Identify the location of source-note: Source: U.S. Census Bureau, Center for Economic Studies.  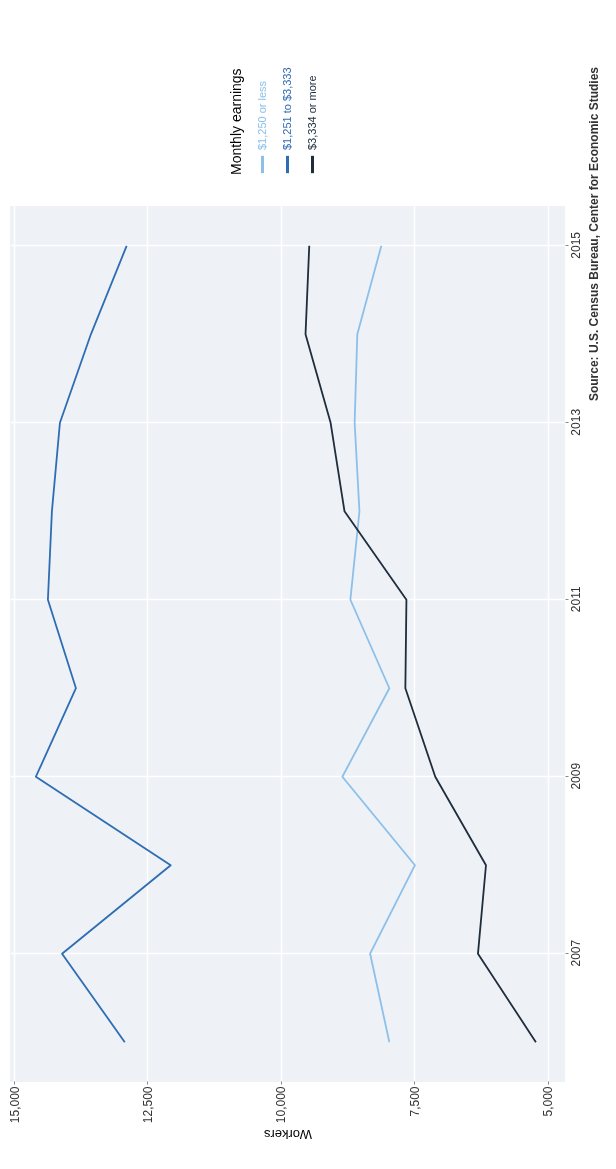
(594, 234).